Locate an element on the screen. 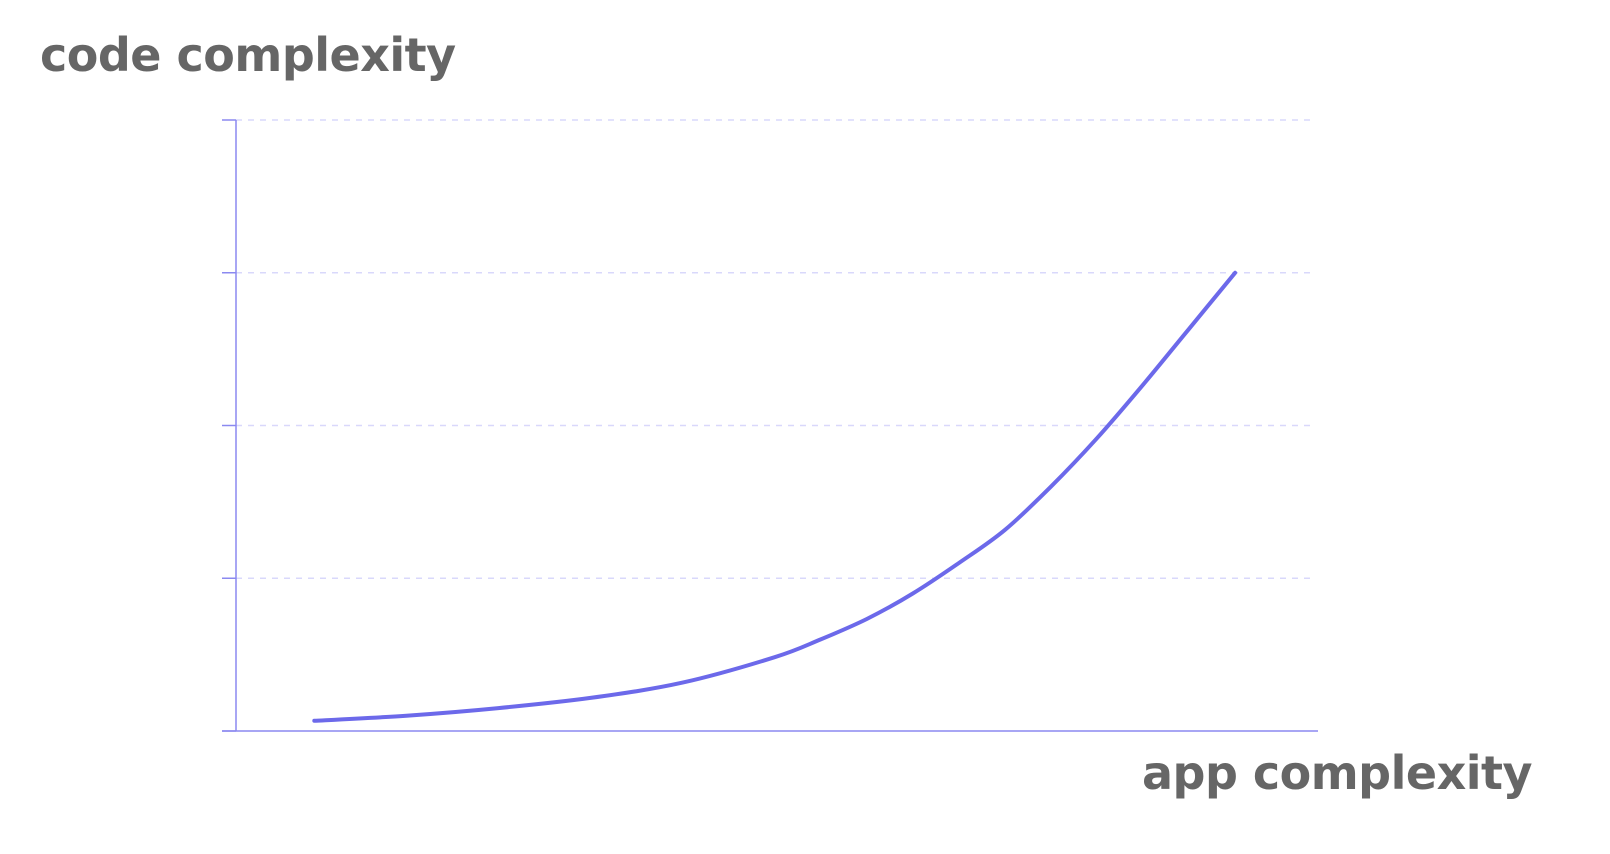 The image size is (1610, 854). y-ticks is located at coordinates (229, 425).